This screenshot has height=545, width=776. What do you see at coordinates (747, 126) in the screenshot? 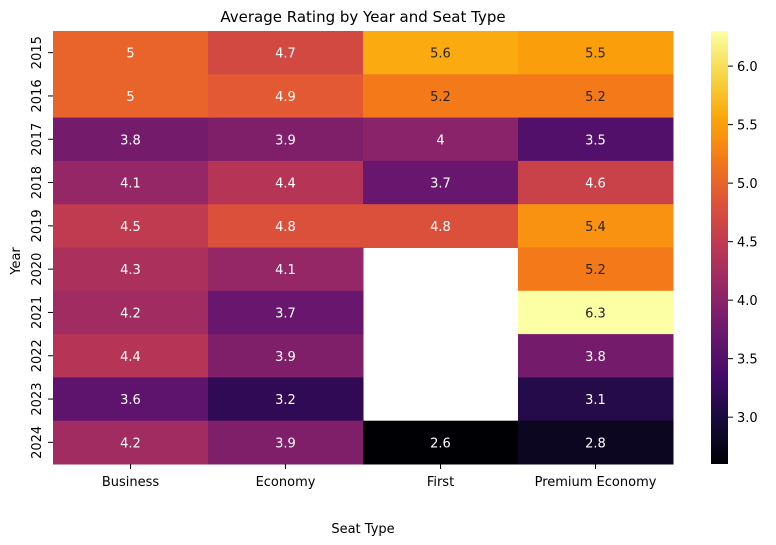
I see `colorbar-tick-label: 5.5` at bounding box center [747, 126].